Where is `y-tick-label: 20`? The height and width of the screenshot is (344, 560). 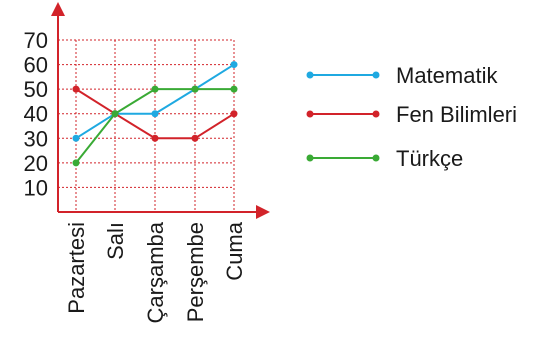 y-tick-label: 20 is located at coordinates (36, 163).